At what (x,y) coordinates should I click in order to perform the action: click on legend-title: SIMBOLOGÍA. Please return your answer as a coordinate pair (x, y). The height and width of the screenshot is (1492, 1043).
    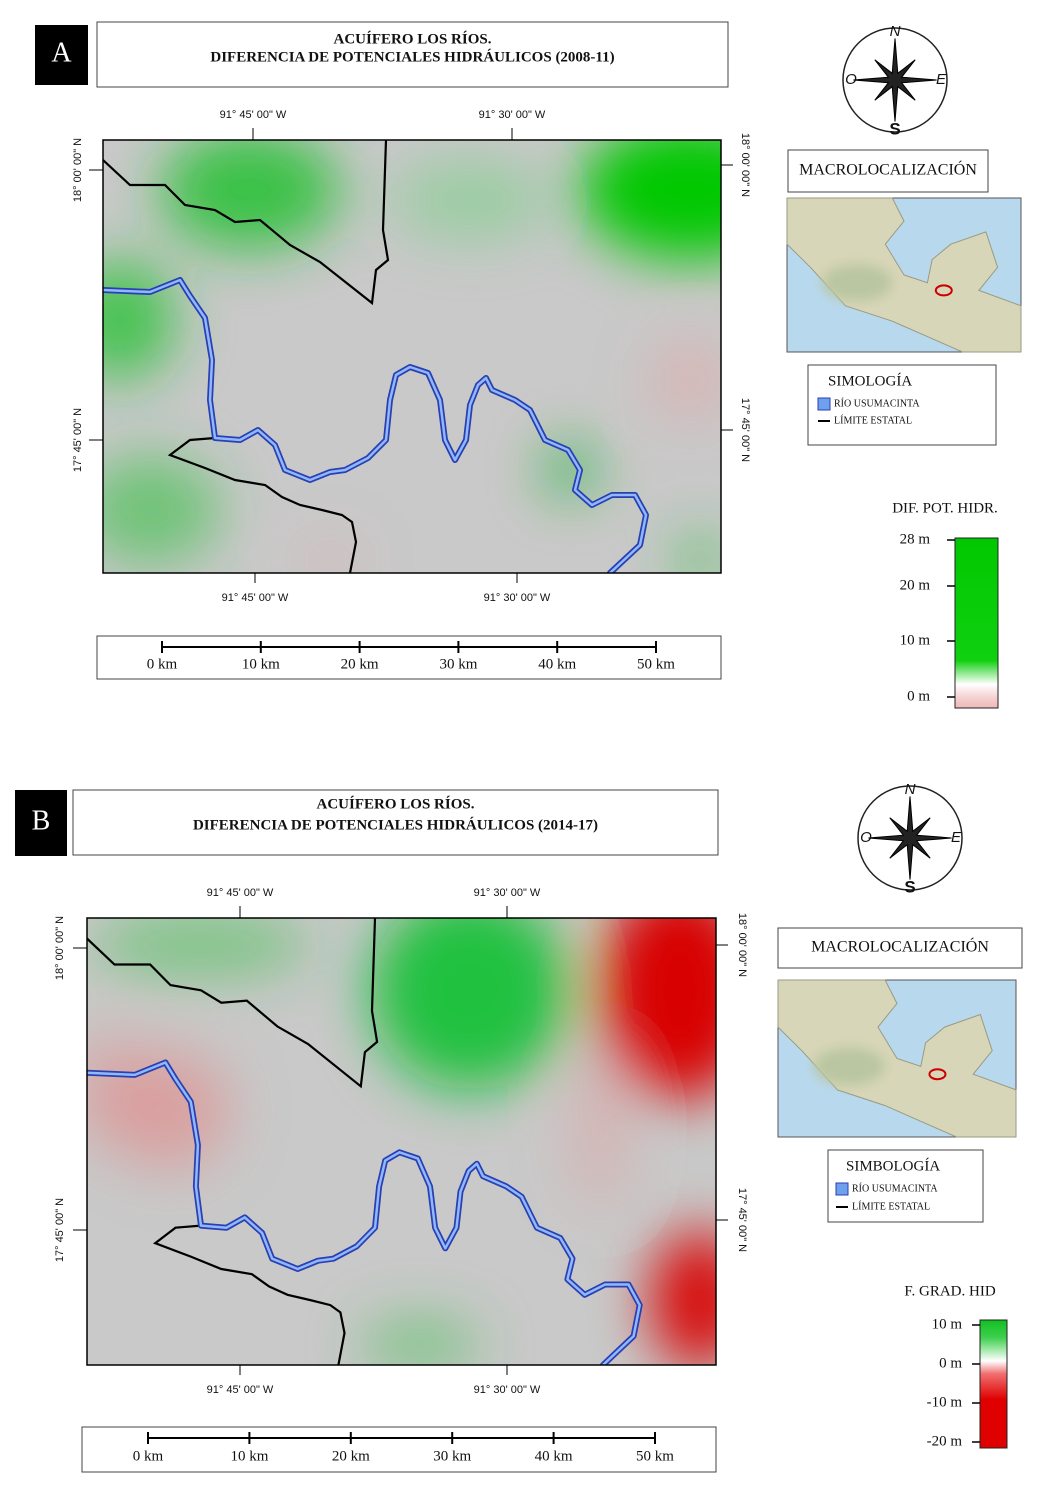
    Looking at the image, I should click on (893, 1165).